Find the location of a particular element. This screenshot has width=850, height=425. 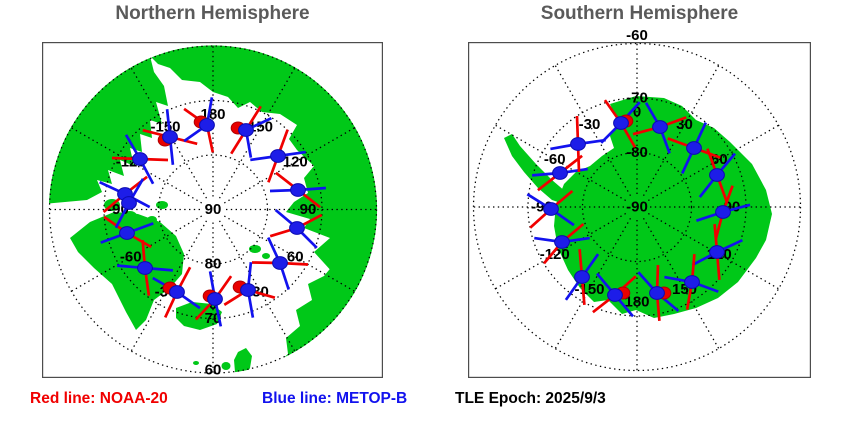

longitude-label: 0 is located at coordinates (637, 112).